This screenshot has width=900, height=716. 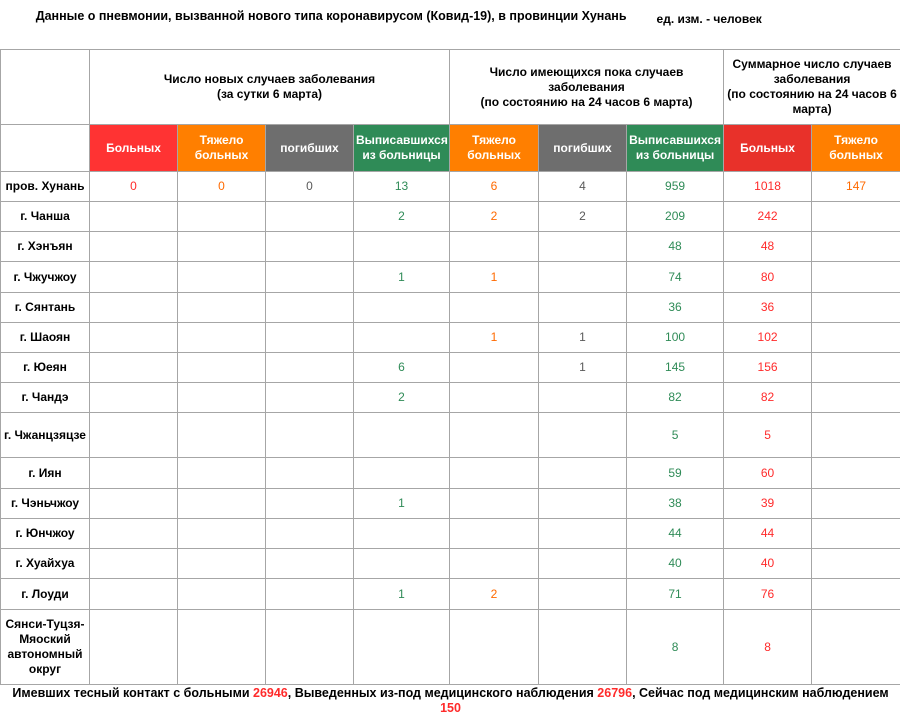 What do you see at coordinates (768, 277) in the screenshot?
I see `cell-value: 80` at bounding box center [768, 277].